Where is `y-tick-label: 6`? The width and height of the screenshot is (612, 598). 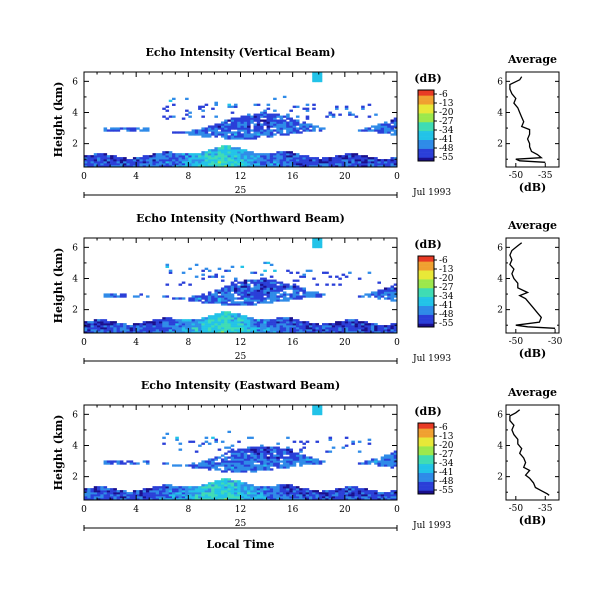
y-tick-label: 6 is located at coordinates (75, 82).